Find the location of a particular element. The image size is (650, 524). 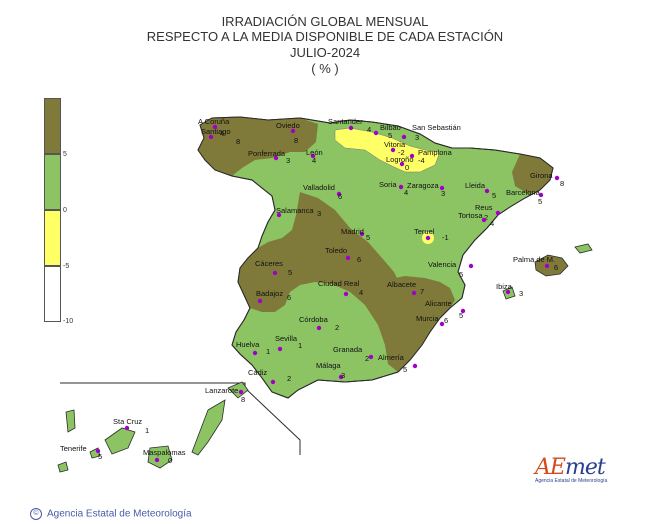

station-name: Salamanca is located at coordinates (295, 210).